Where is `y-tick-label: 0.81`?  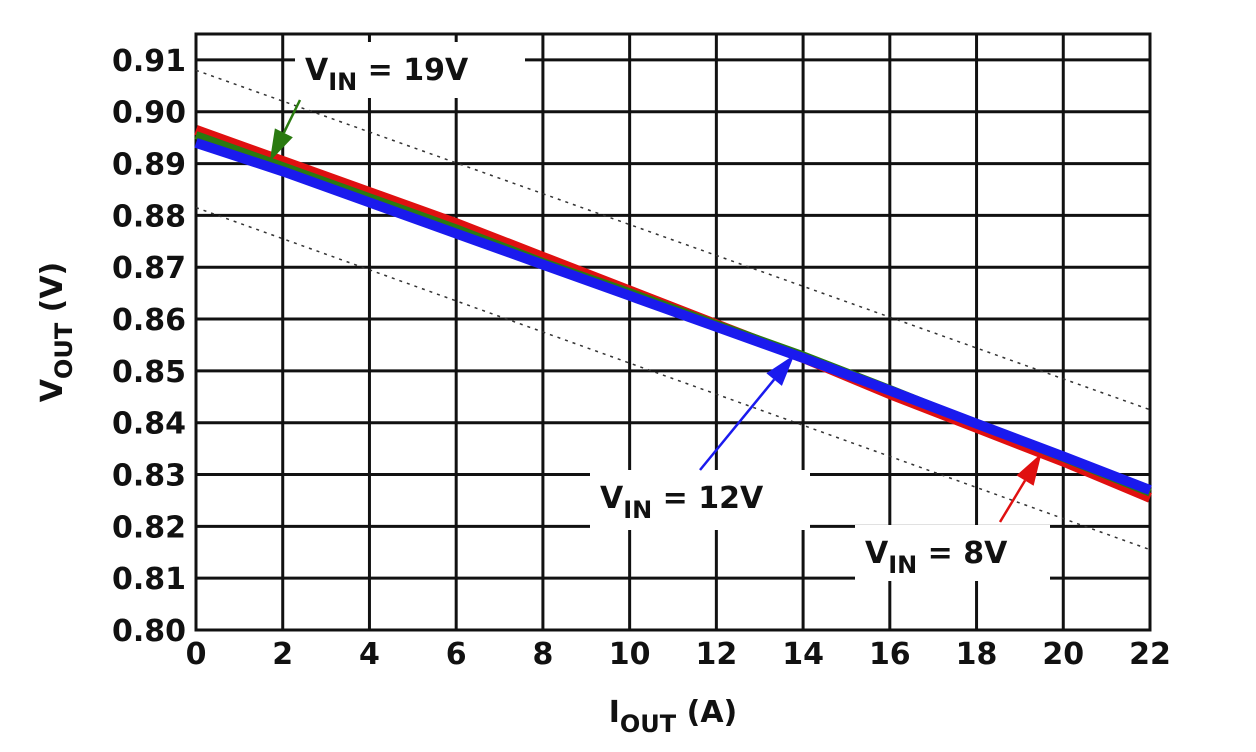
y-tick-label: 0.81 is located at coordinates (149, 579).